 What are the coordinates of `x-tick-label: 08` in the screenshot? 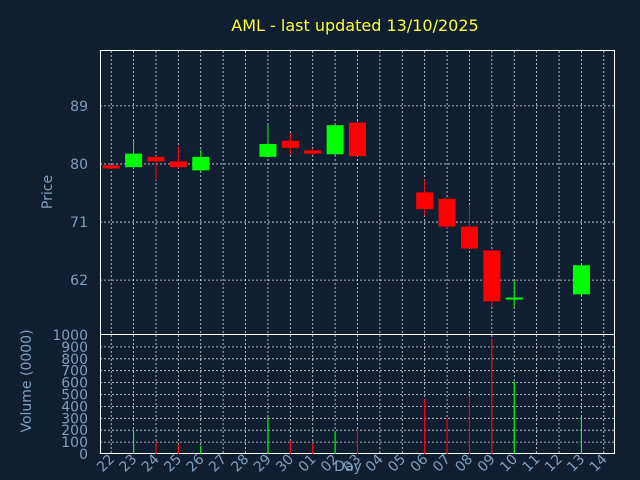 It's located at (464, 464).